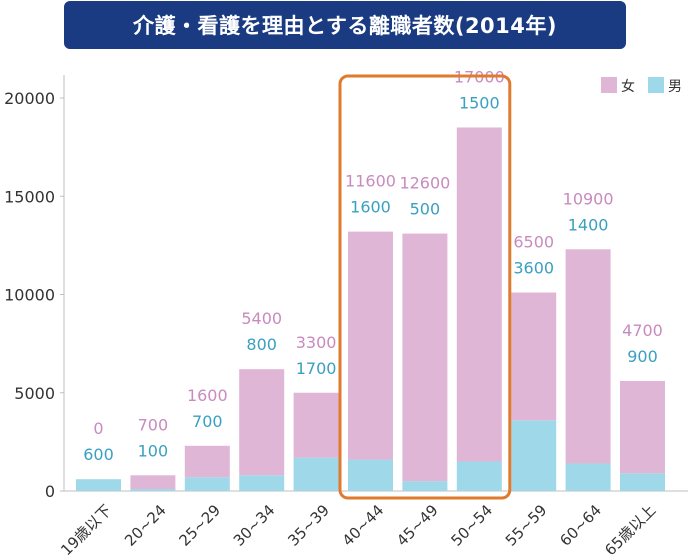 The width and height of the screenshot is (690, 560). Describe the element at coordinates (588, 224) in the screenshot. I see `data-label-male: 1400` at that location.